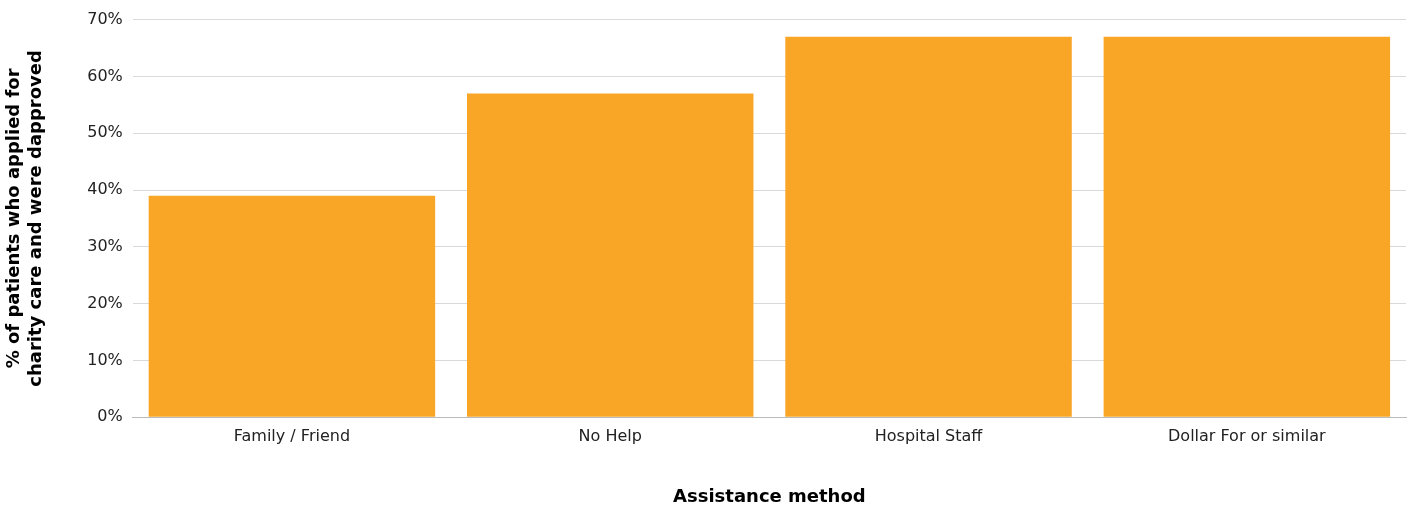 The image size is (1408, 516). What do you see at coordinates (105, 245) in the screenshot?
I see `y-tick-label: 30%` at bounding box center [105, 245].